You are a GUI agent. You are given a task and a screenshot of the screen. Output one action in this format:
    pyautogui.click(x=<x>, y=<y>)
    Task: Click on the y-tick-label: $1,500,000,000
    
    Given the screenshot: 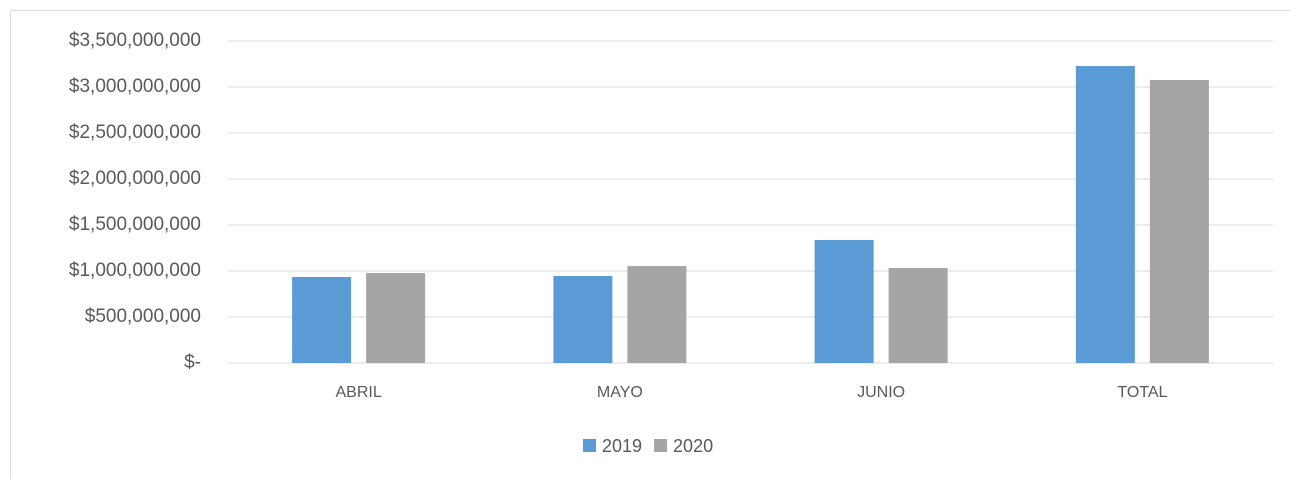 What is the action you would take?
    pyautogui.click(x=135, y=224)
    